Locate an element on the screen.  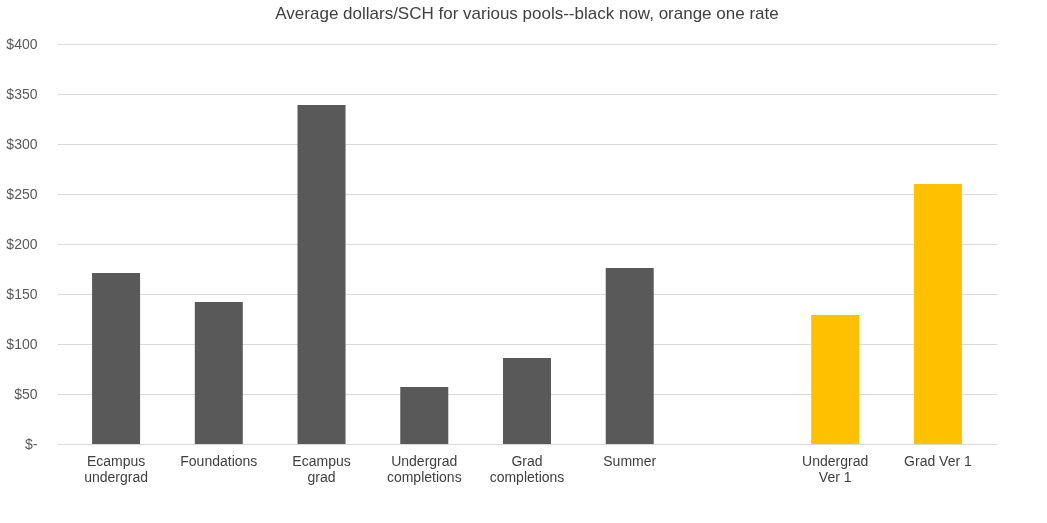
y-tick-label: $150 is located at coordinates (22, 293).